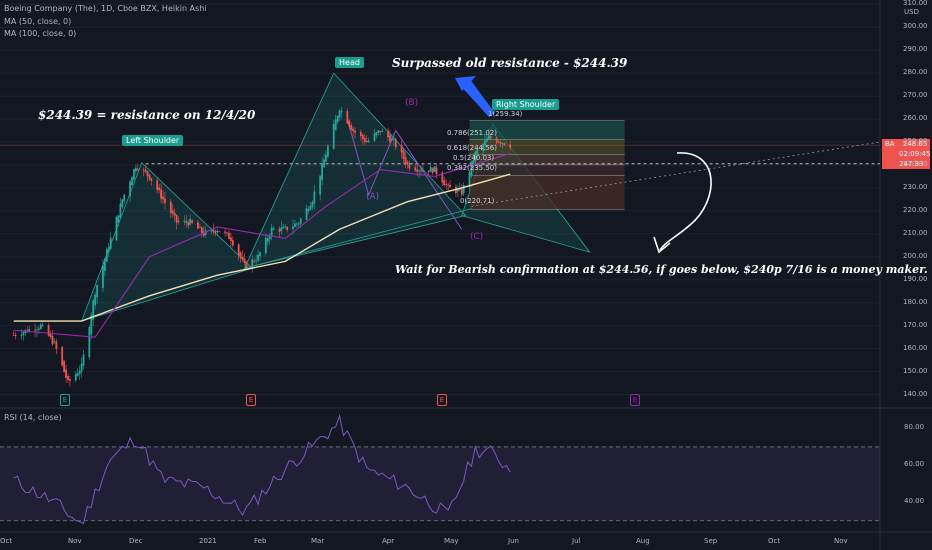 This screenshot has height=550, width=932. What do you see at coordinates (358, 238) in the screenshot?
I see `neckline` at bounding box center [358, 238].